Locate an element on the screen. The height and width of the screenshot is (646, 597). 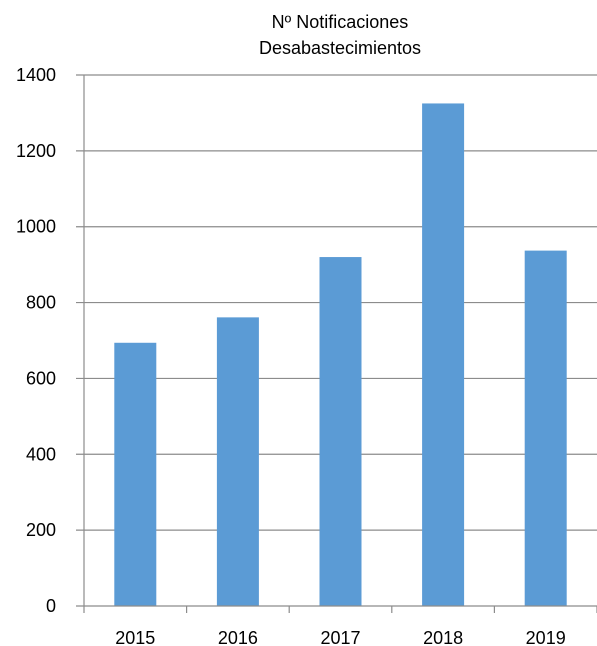
y-tick-label: 1400 is located at coordinates (36, 75).